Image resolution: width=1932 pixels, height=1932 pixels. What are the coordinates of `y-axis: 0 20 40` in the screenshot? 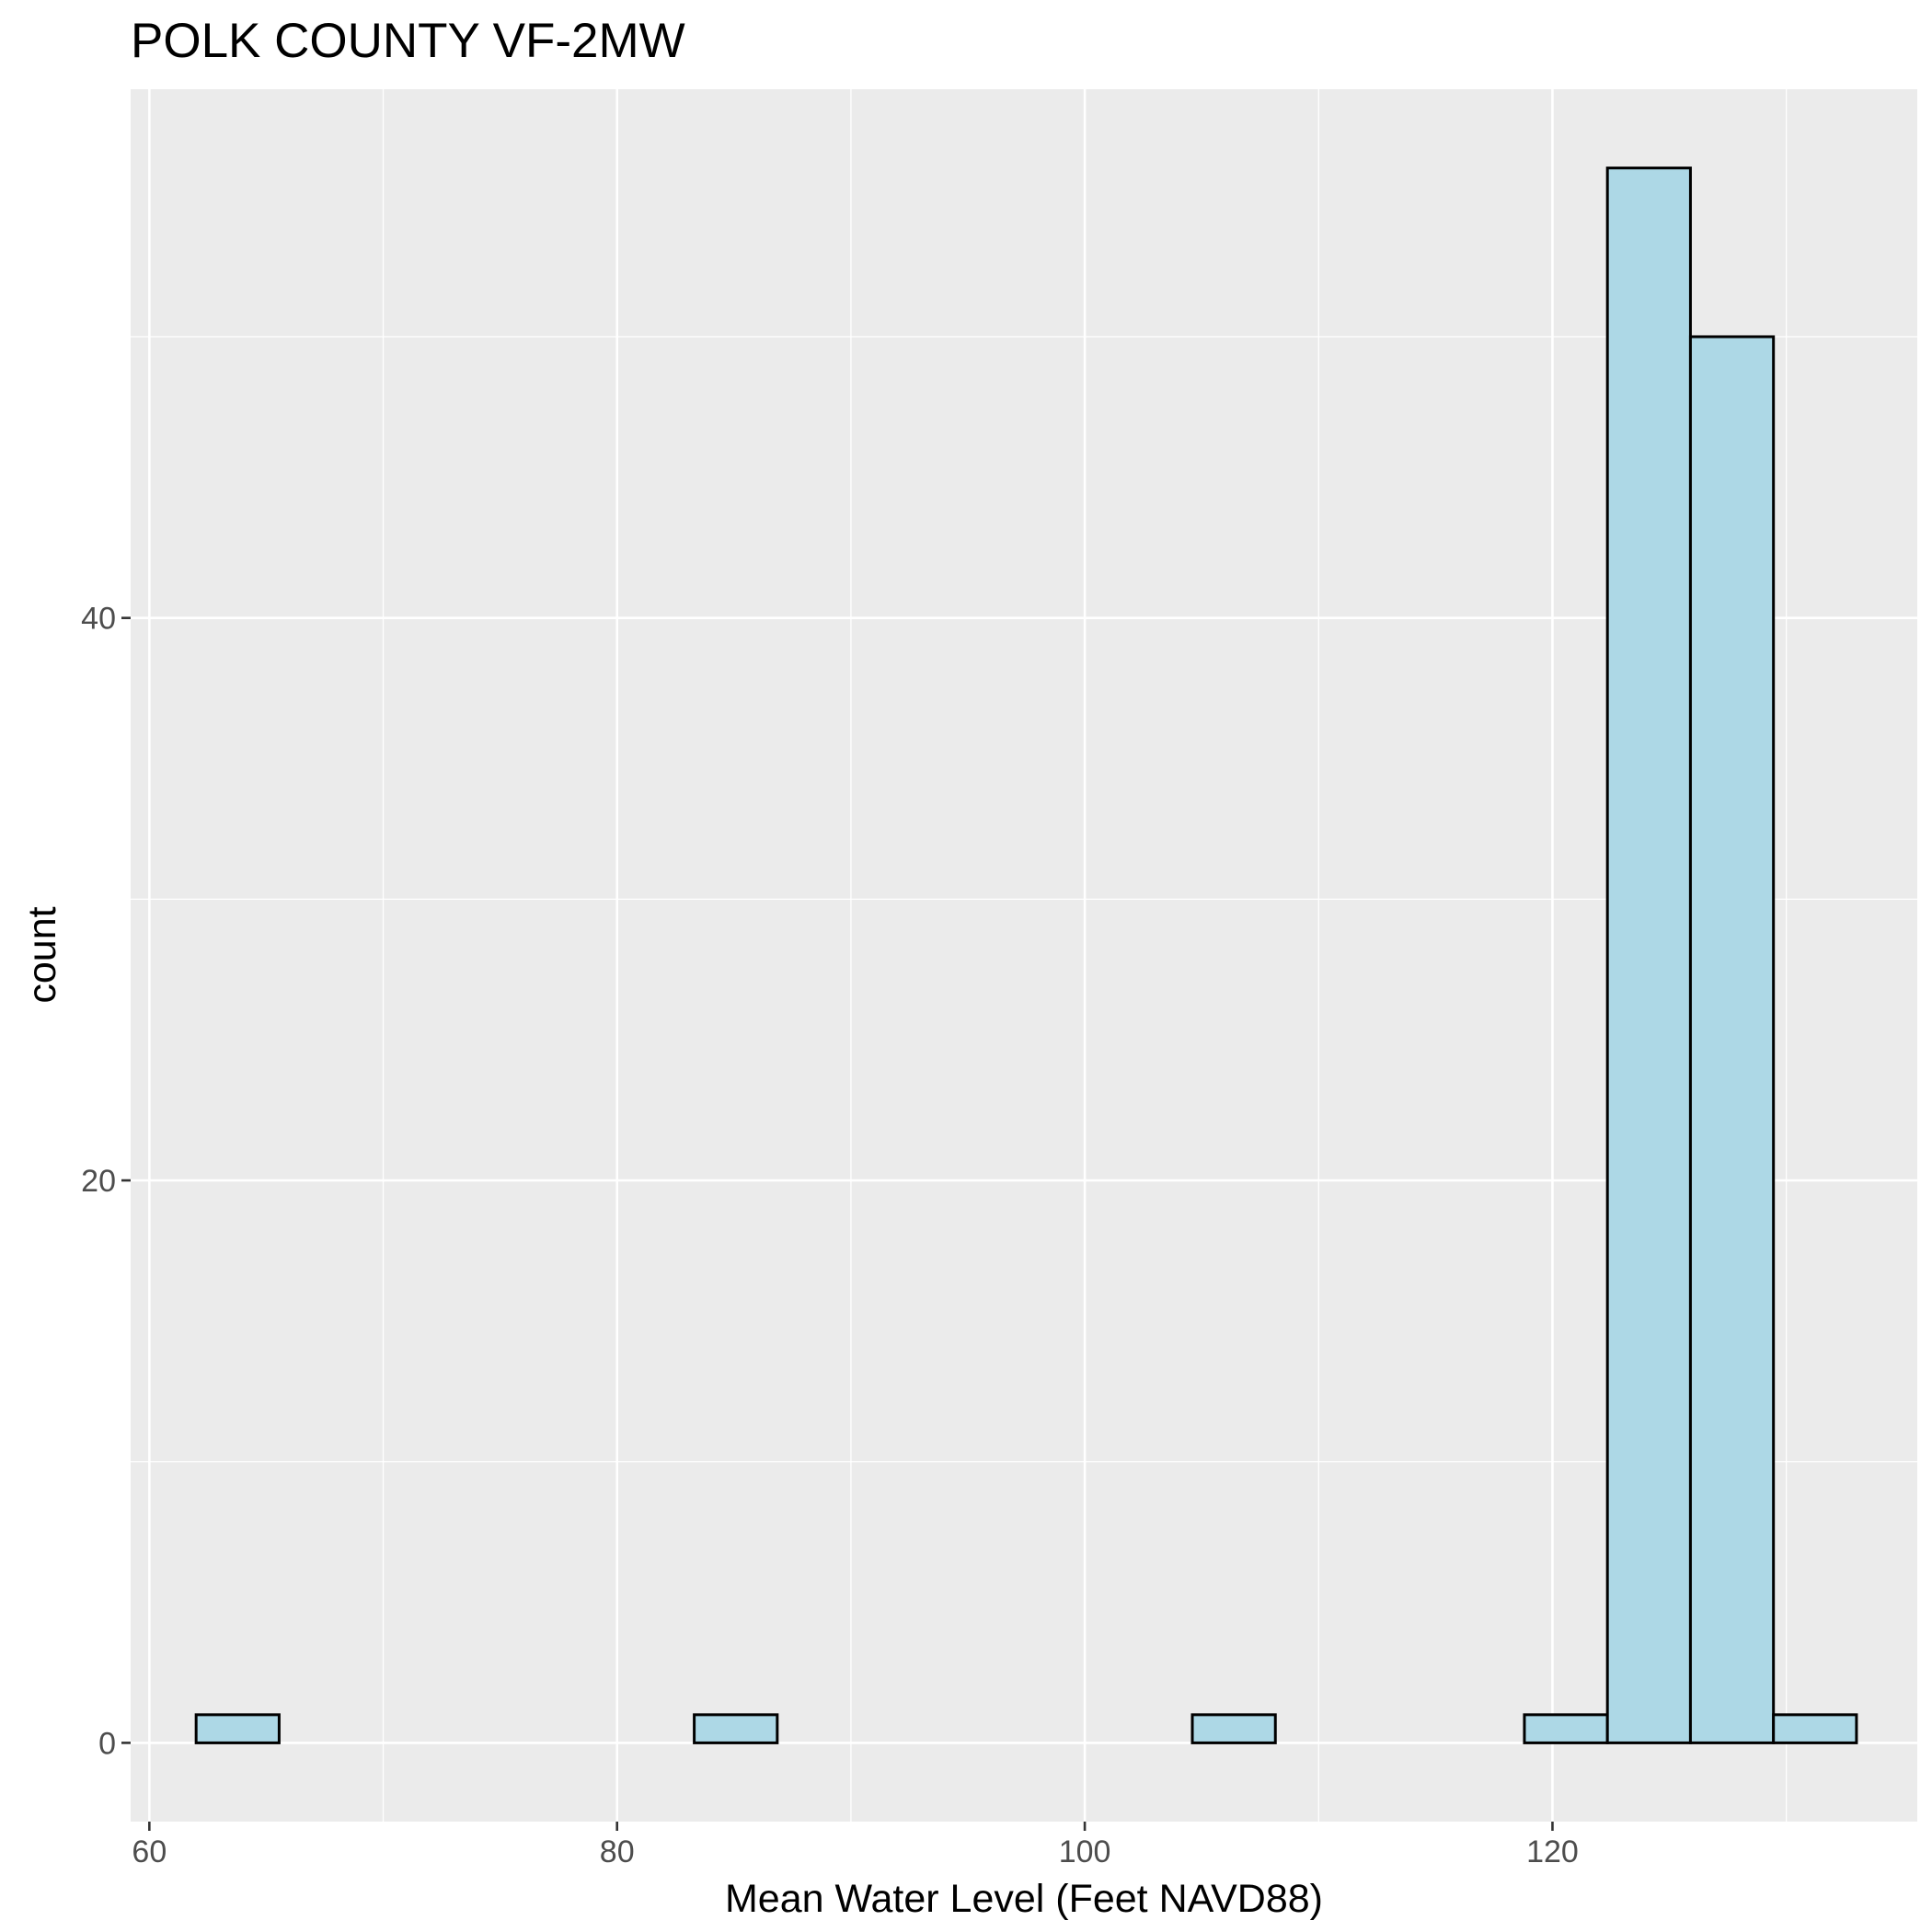 It's located at (106, 1181).